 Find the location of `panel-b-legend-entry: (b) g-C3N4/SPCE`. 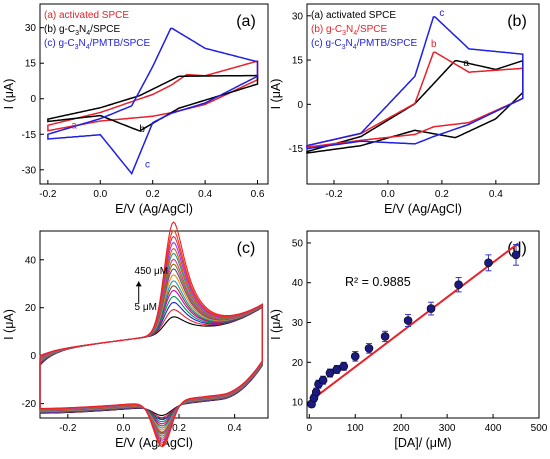

panel-b-legend-entry: (b) g-C3N4/SPCE is located at coordinates (349, 30).